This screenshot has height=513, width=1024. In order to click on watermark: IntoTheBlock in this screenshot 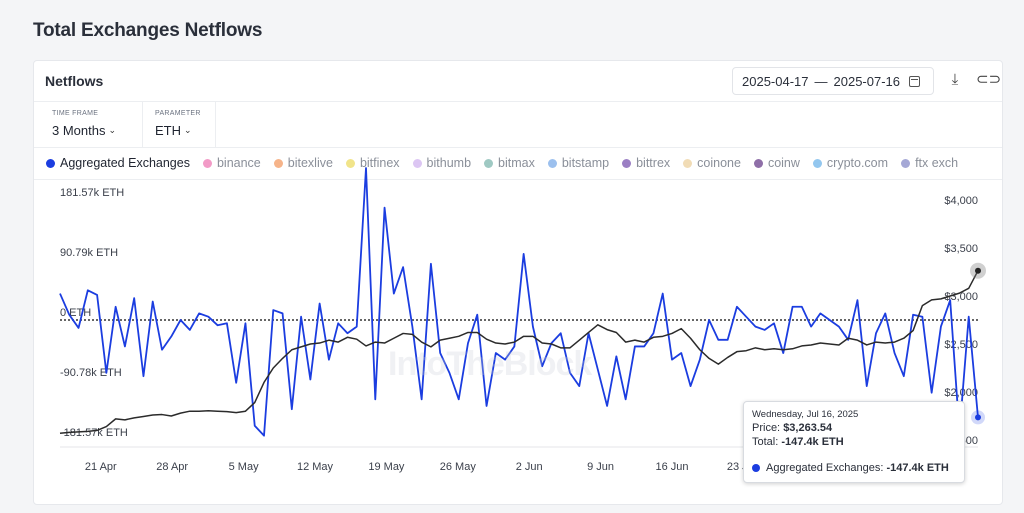, I will do `click(490, 364)`.